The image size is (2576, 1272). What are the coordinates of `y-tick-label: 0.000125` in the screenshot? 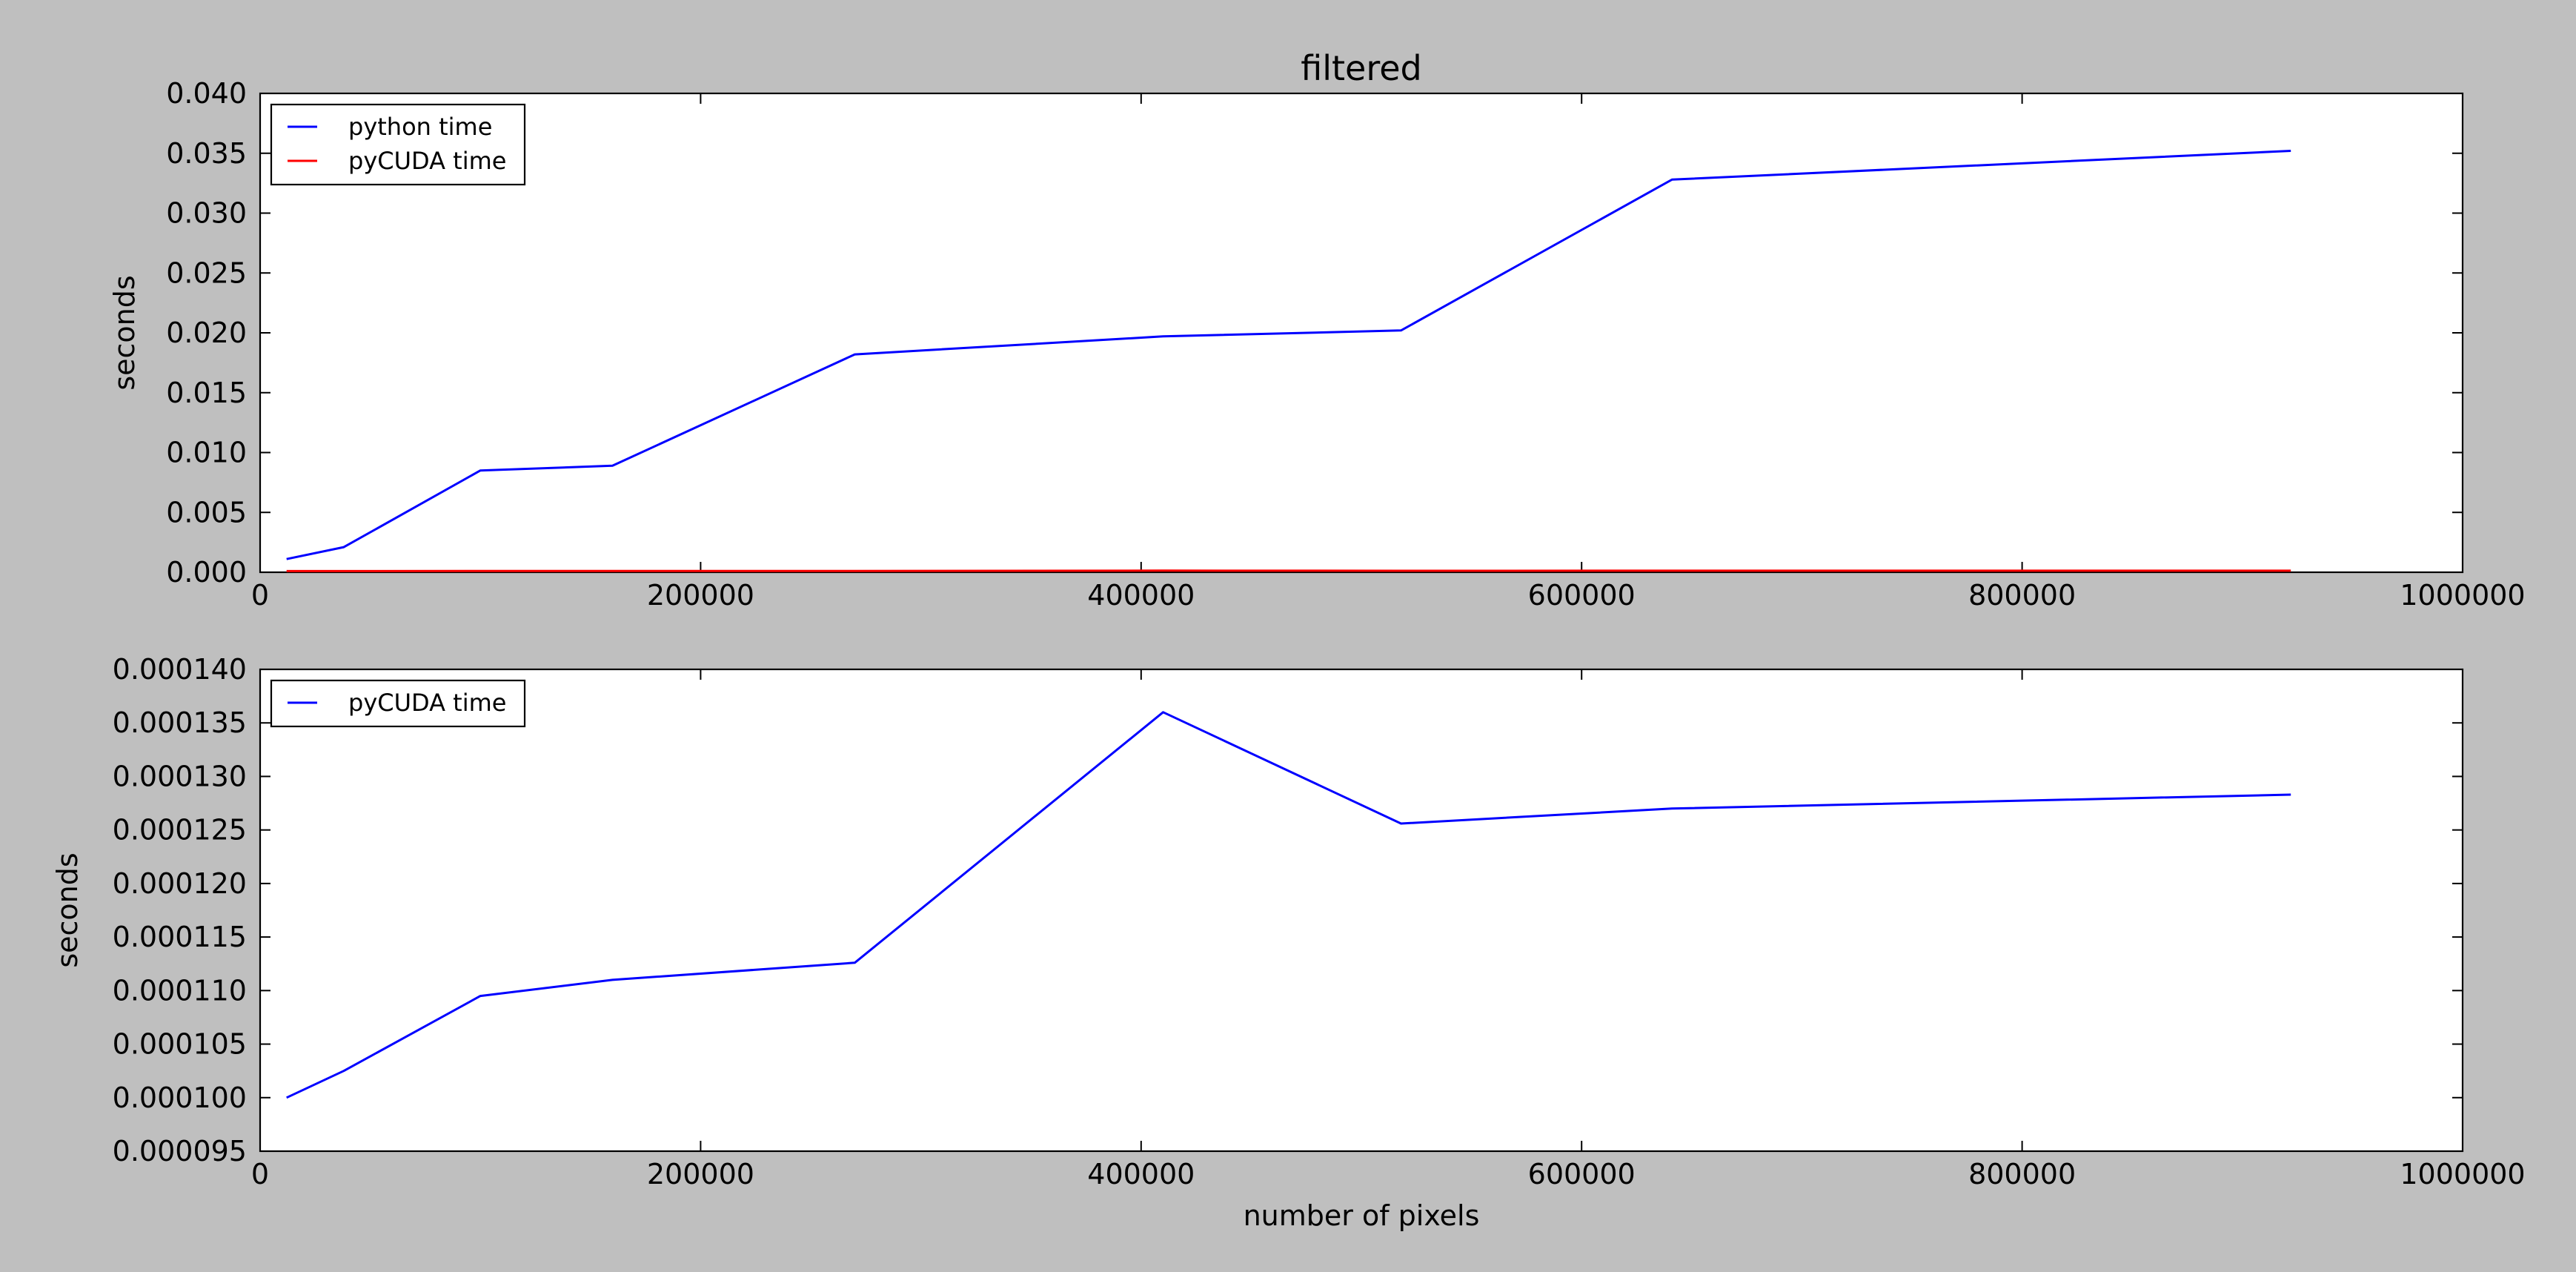 It's located at (180, 830).